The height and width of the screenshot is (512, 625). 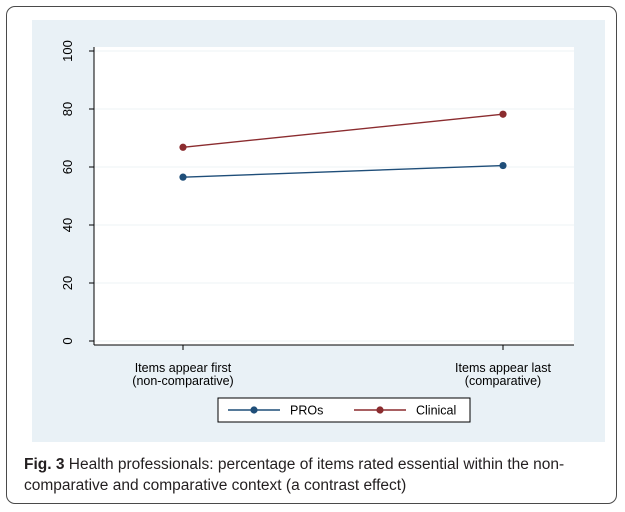 What do you see at coordinates (182, 381) in the screenshot?
I see `x-tick-label: (non-comparative)` at bounding box center [182, 381].